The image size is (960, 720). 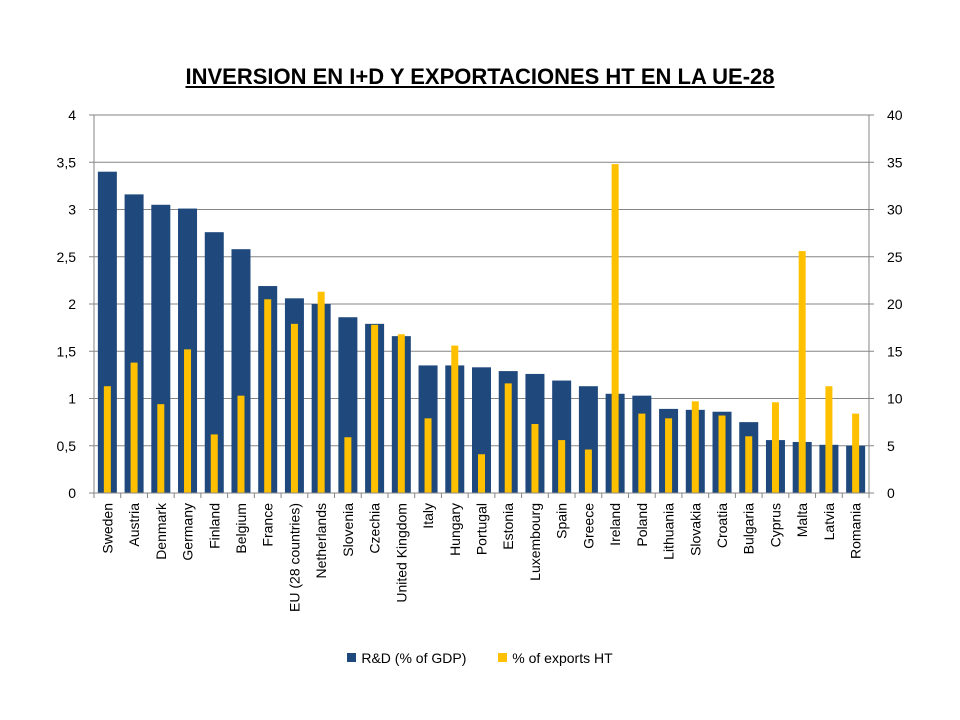 I want to click on category-label: Spain, so click(x=562, y=521).